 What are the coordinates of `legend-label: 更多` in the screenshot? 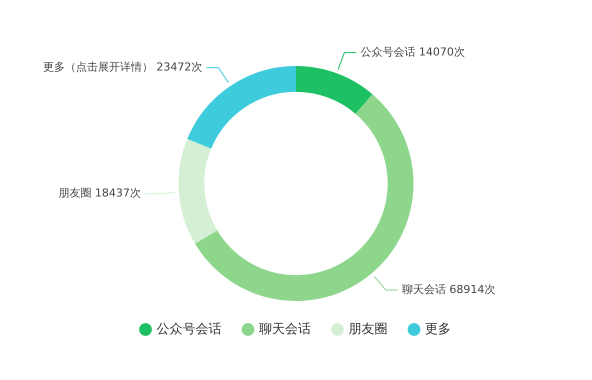 It's located at (438, 329).